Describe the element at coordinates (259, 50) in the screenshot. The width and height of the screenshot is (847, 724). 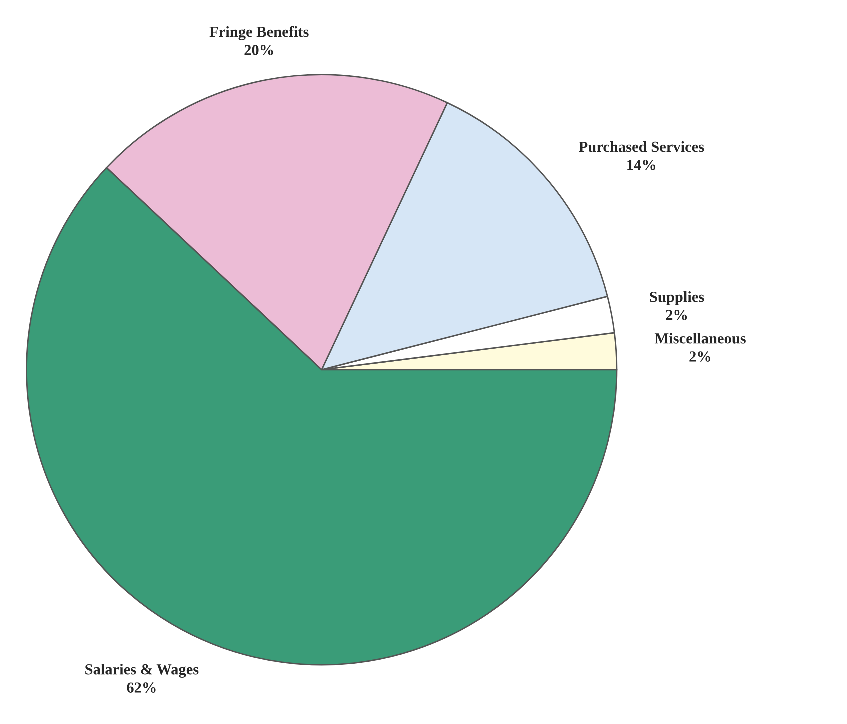
I see `data-label: 20%` at that location.